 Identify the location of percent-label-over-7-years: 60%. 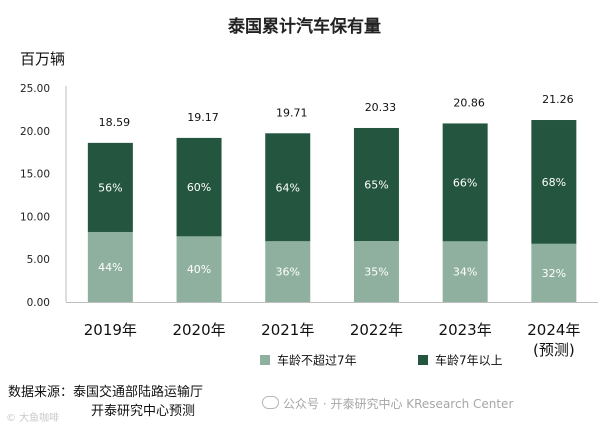
(199, 187).